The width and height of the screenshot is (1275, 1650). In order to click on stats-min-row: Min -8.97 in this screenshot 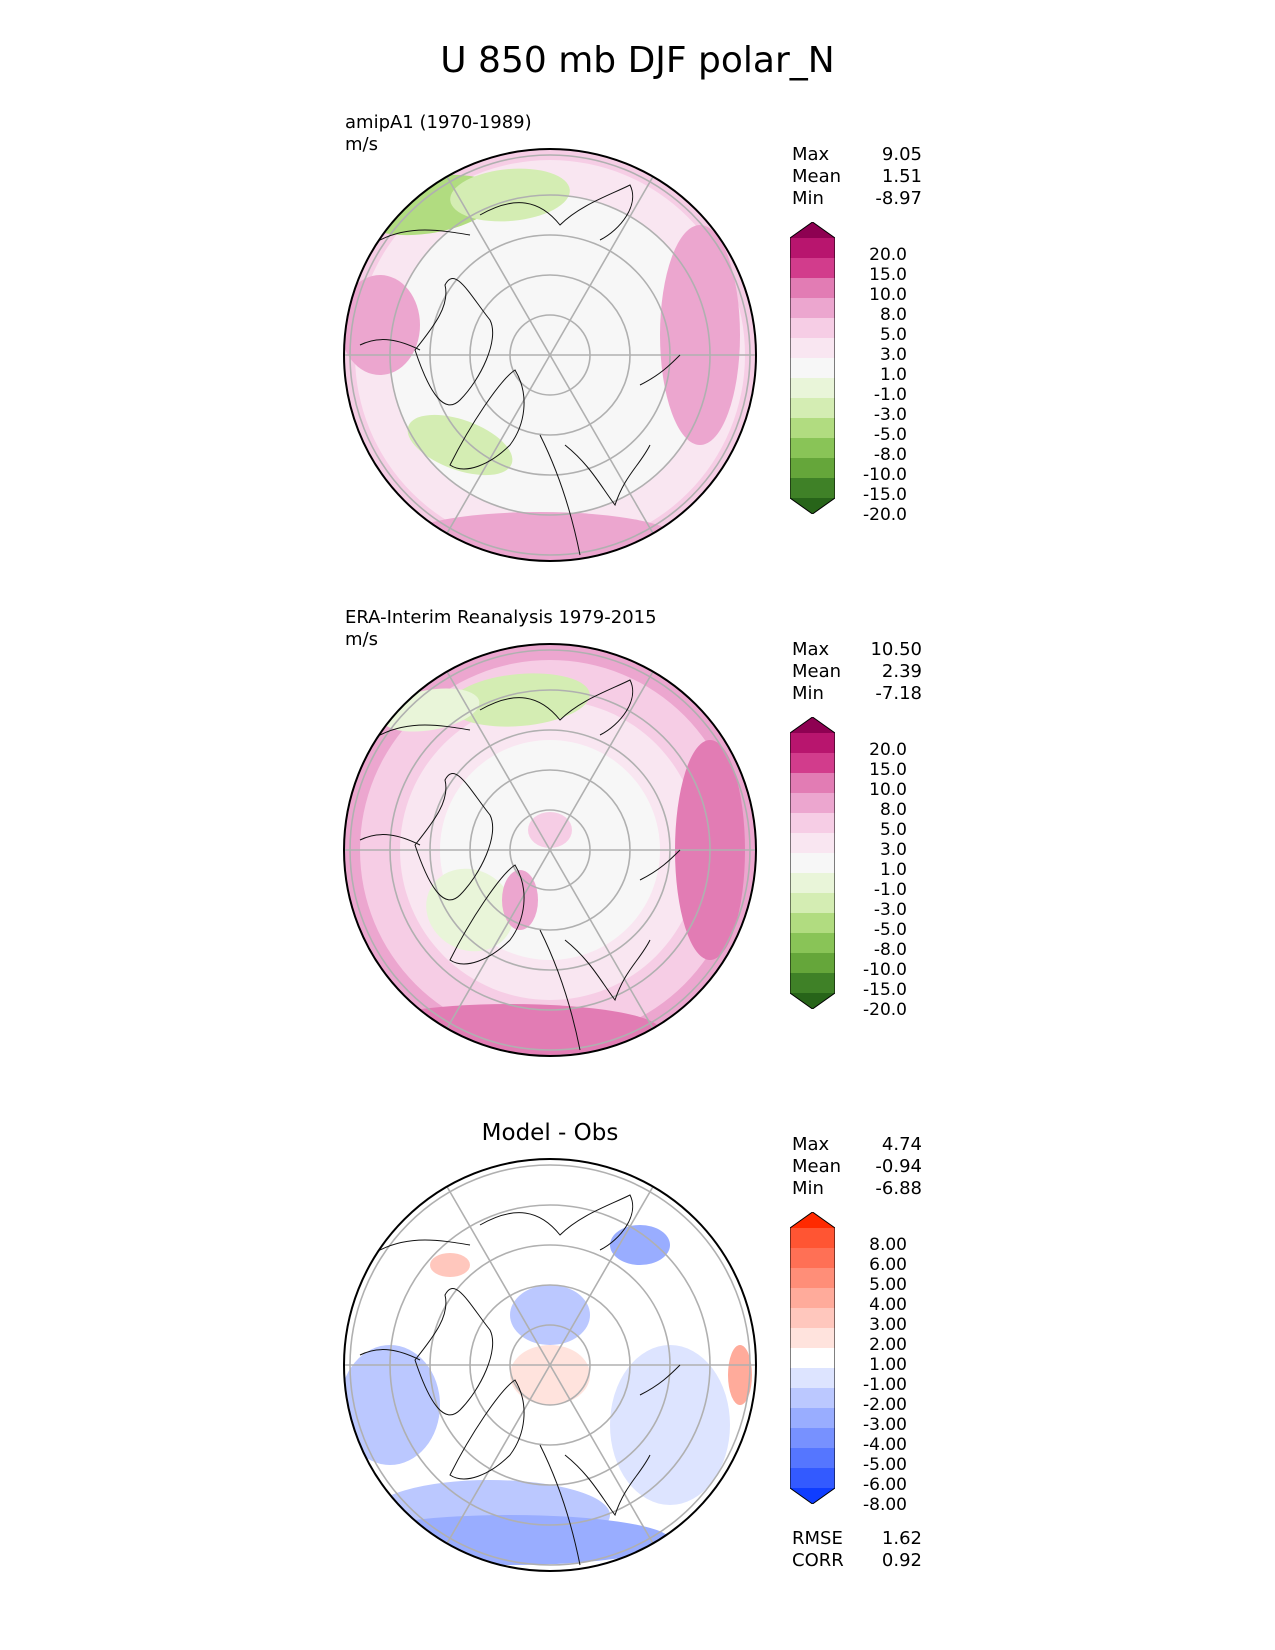, I will do `click(857, 198)`.